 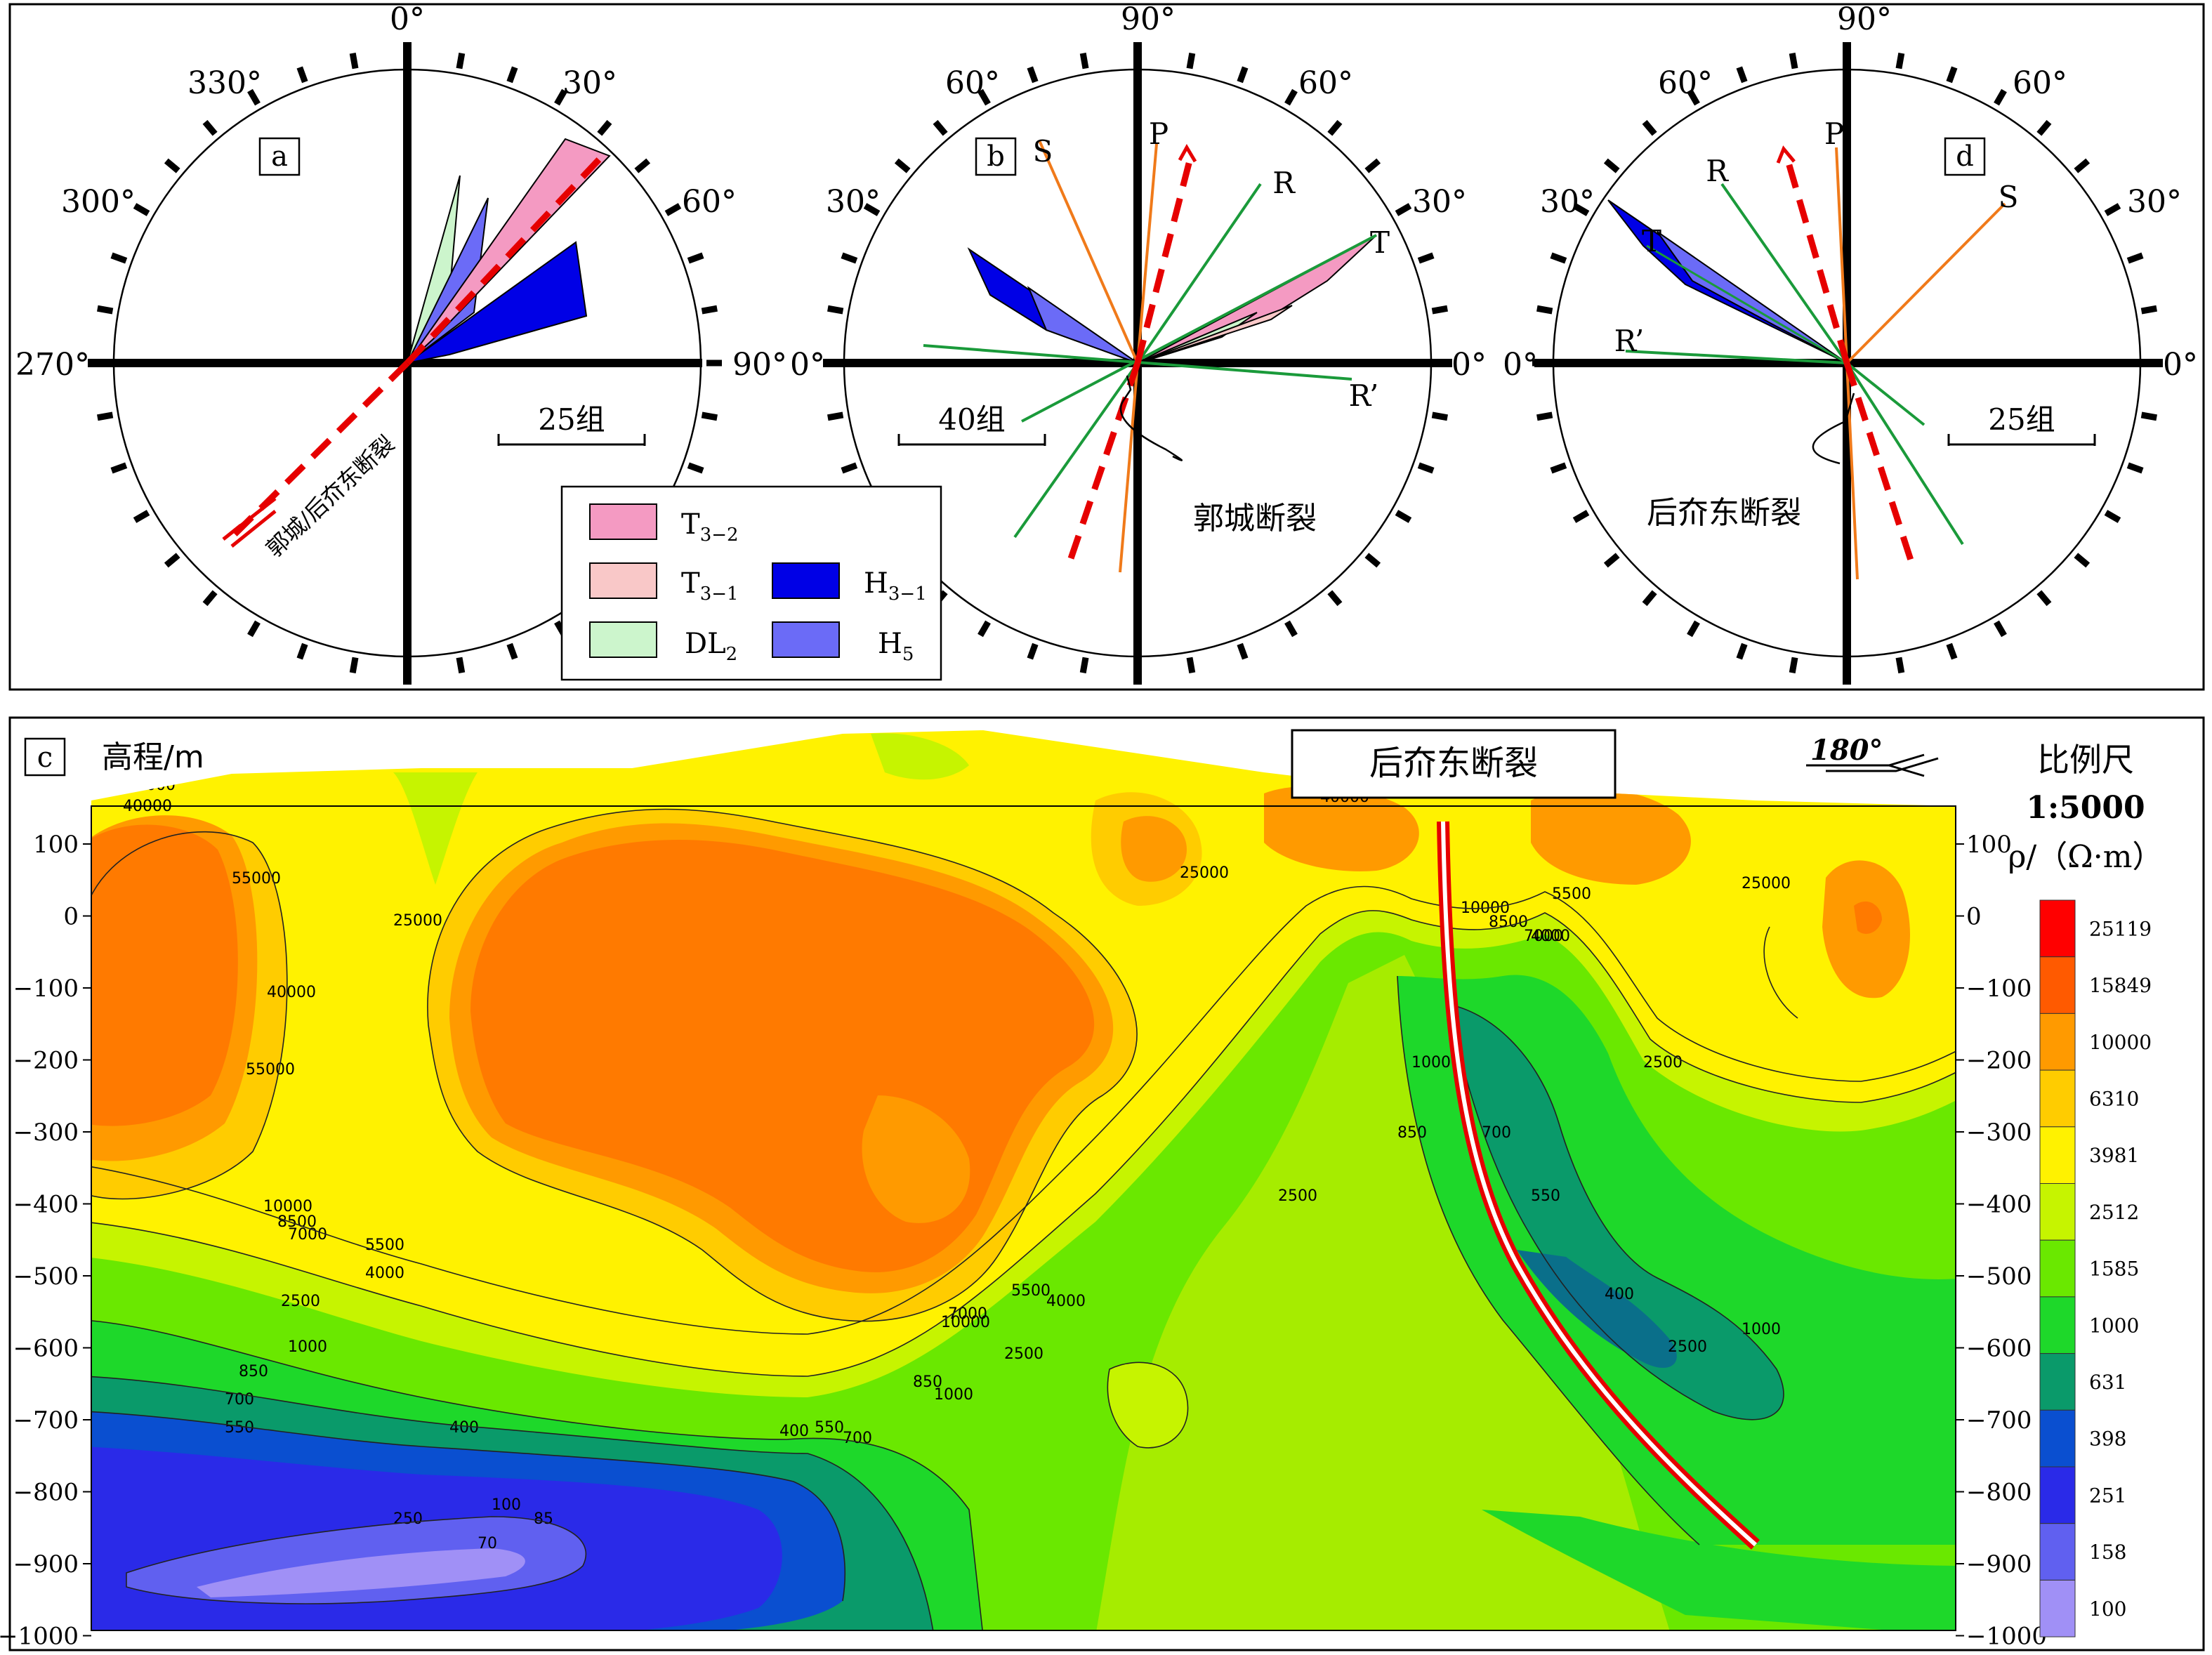 I want to click on line-b-R: R, so click(x=1284, y=183).